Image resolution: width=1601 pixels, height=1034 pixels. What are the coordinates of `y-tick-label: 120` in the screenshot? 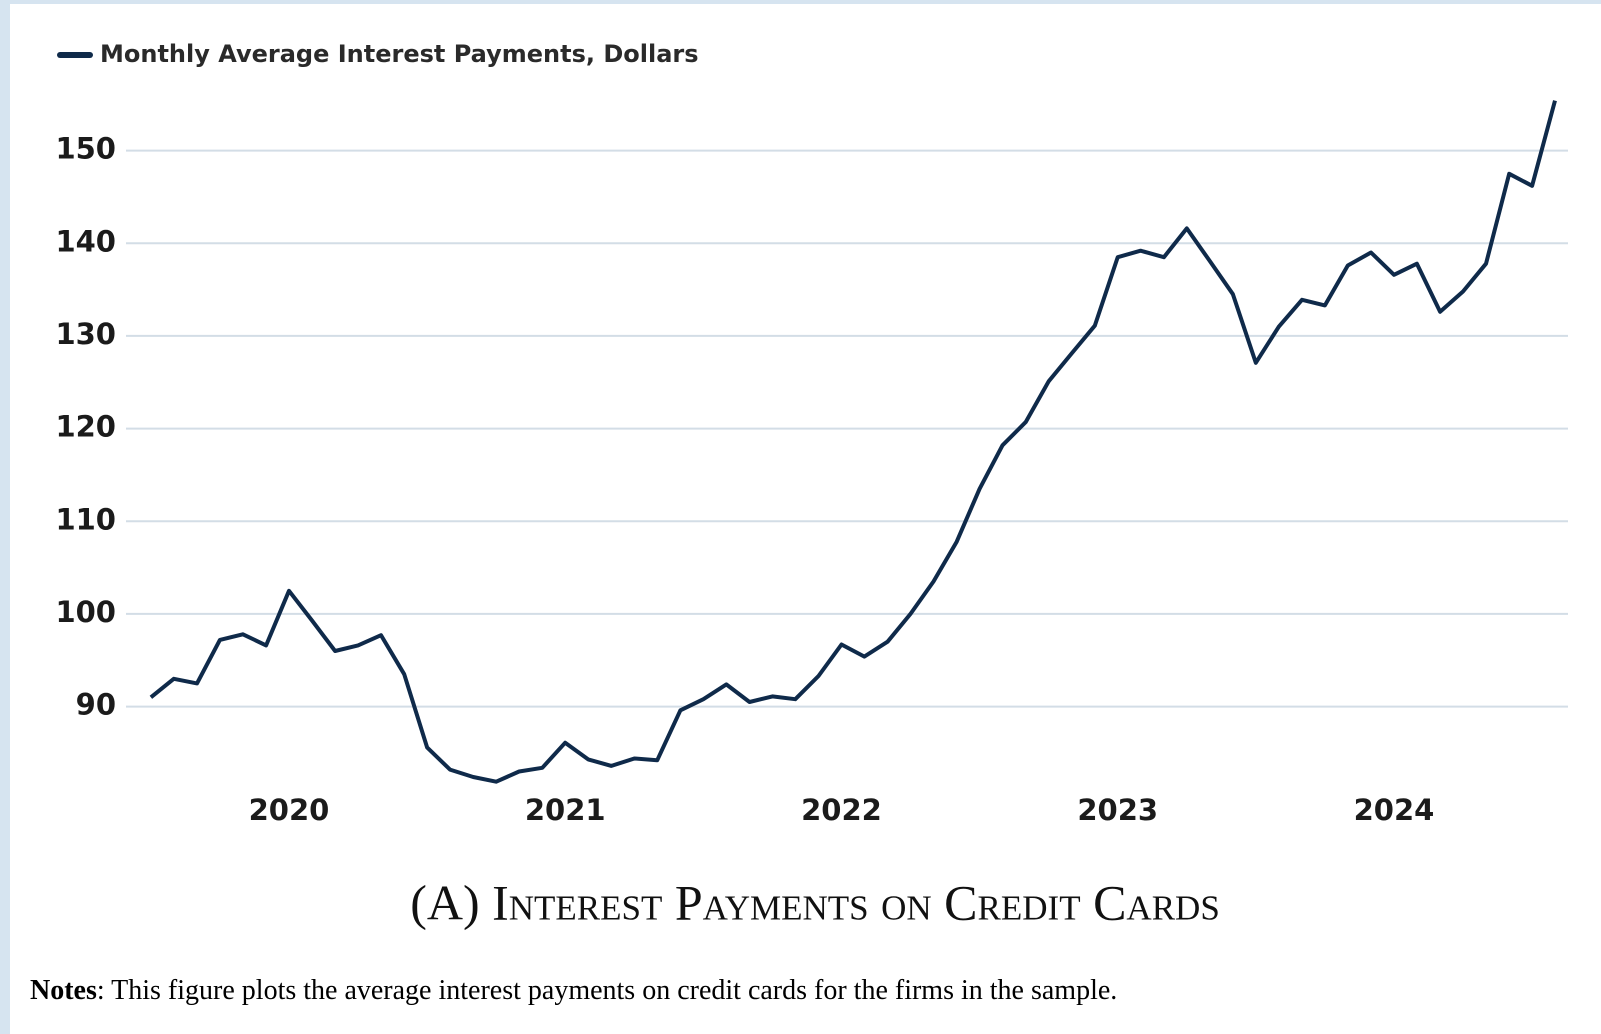 It's located at (85, 427).